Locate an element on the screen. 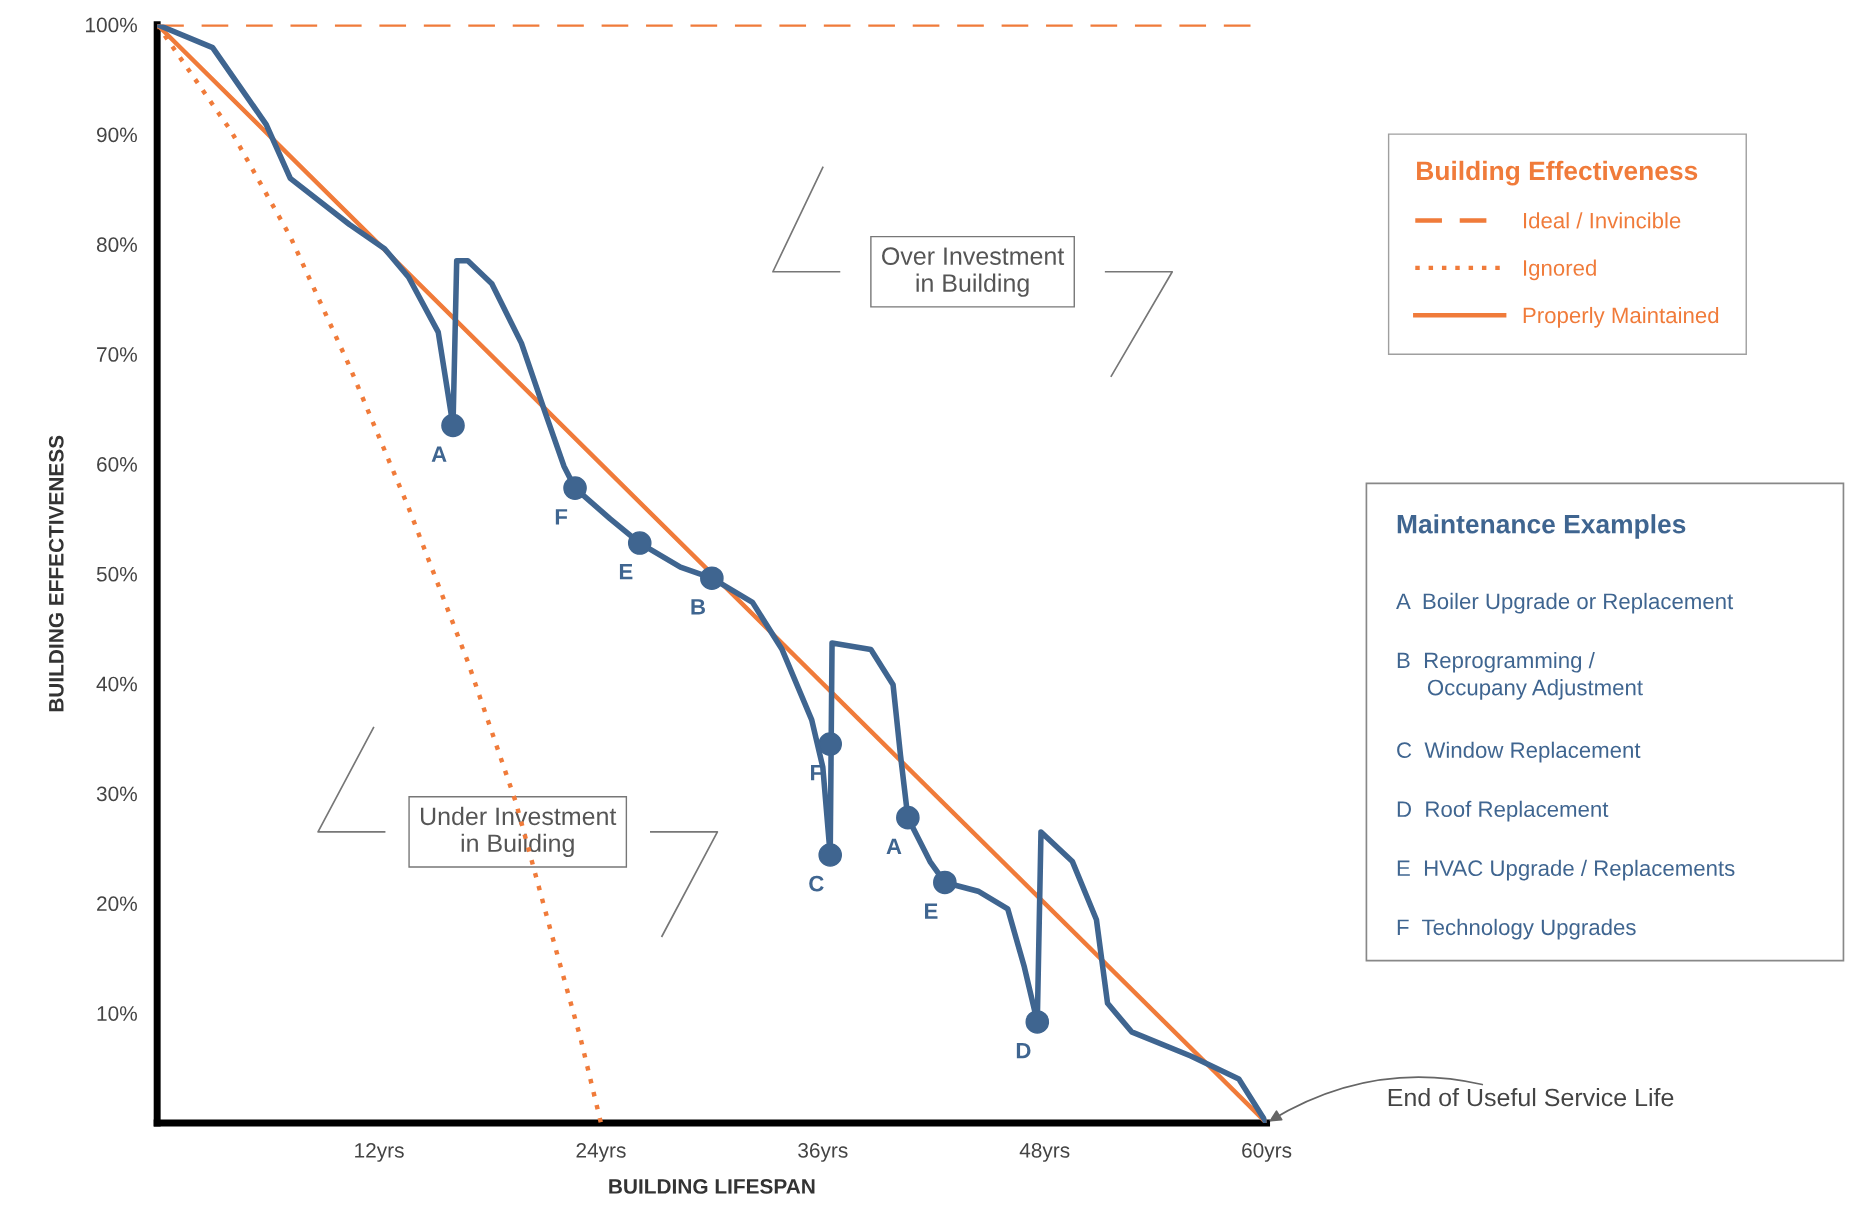 Image resolution: width=1849 pixels, height=1230 pixels. annotation: F is located at coordinates (561, 517).